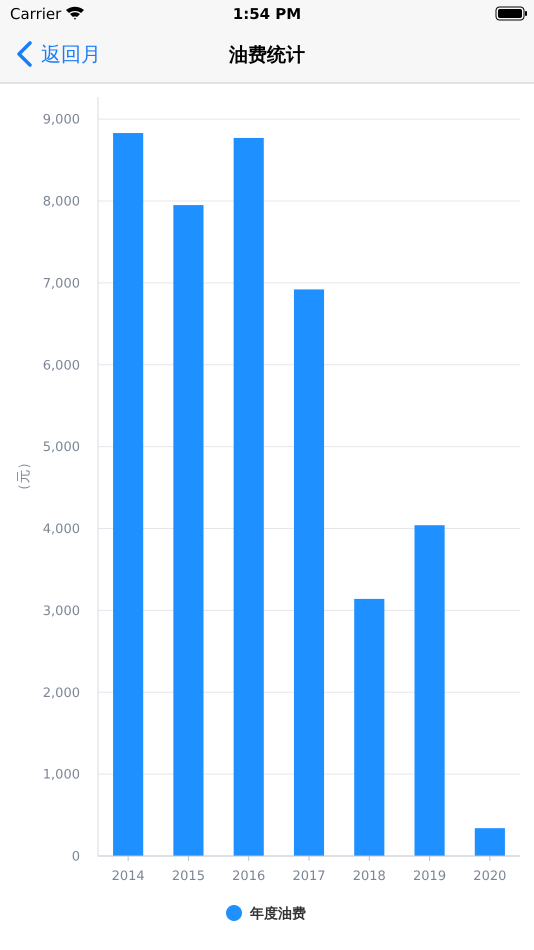 This screenshot has width=534, height=950. What do you see at coordinates (267, 14) in the screenshot?
I see `text: 1:54 PM` at bounding box center [267, 14].